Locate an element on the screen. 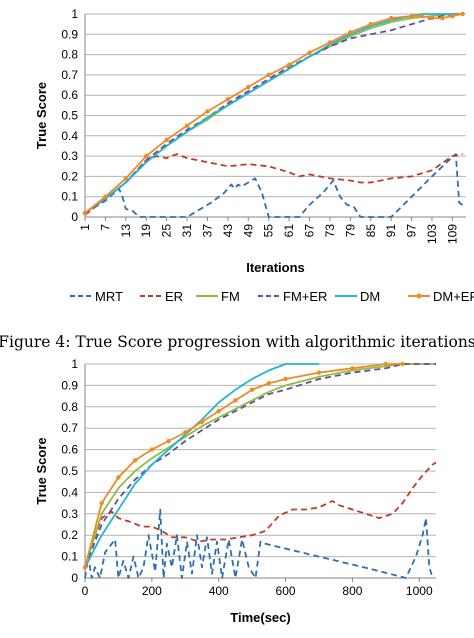 The width and height of the screenshot is (474, 638). x-tick-label: 1 is located at coordinates (85, 227).